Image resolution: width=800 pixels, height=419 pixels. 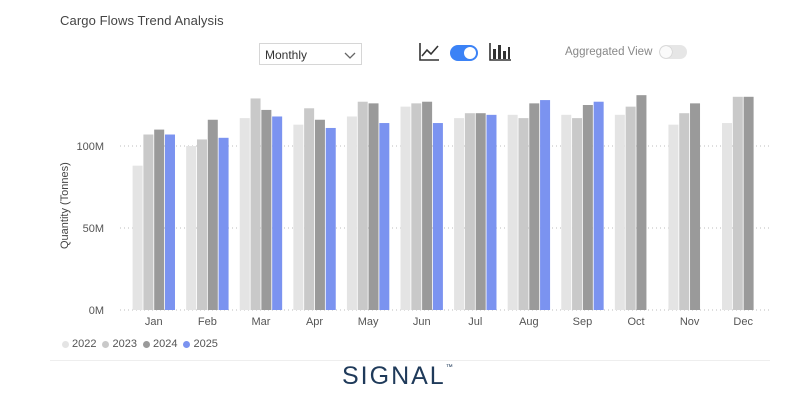 What do you see at coordinates (298, 217) in the screenshot?
I see `bar-2022-apr` at bounding box center [298, 217].